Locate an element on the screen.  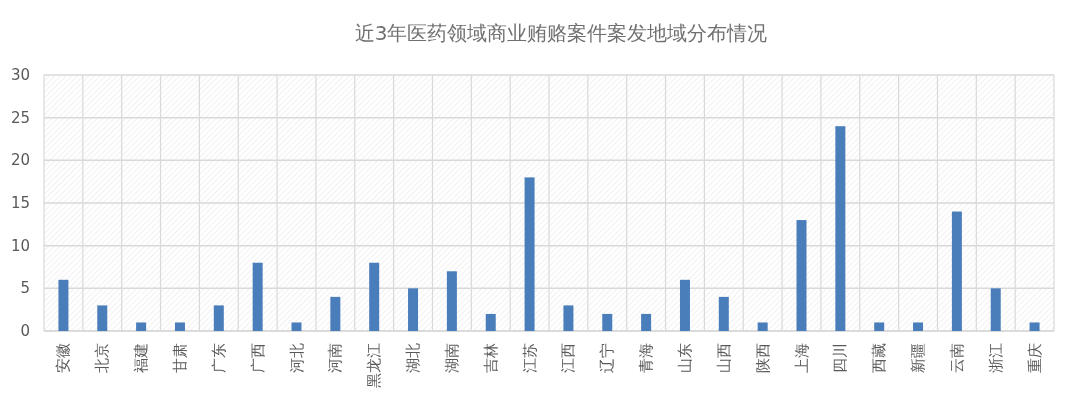
x-tick-label: 广东 is located at coordinates (218, 358).